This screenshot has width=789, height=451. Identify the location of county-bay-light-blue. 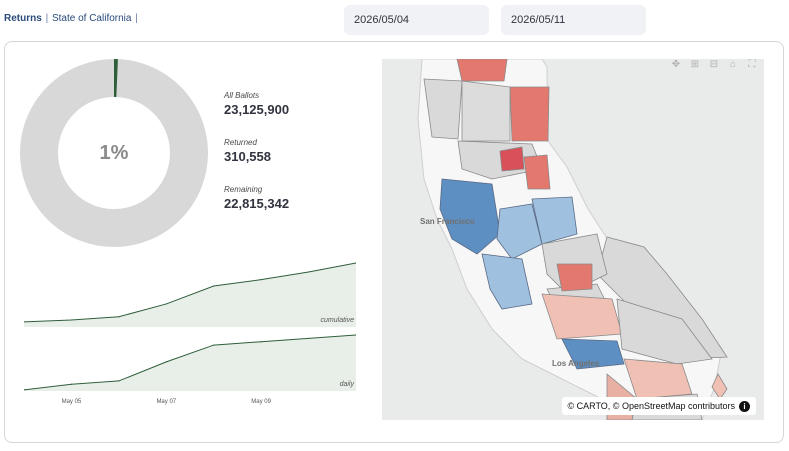
(519, 231).